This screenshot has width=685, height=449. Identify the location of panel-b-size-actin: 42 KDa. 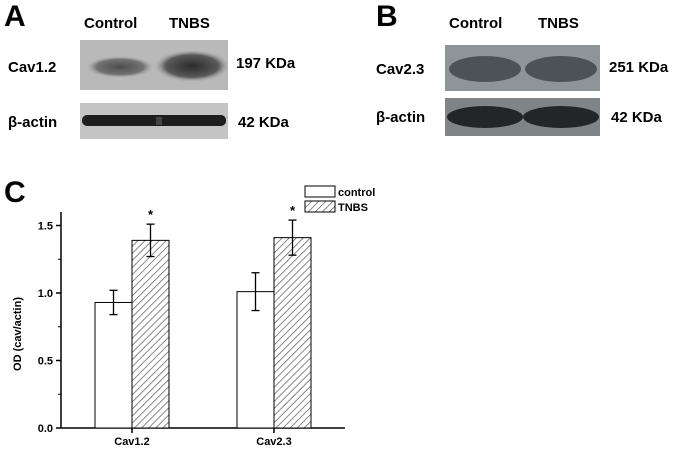
(636, 117).